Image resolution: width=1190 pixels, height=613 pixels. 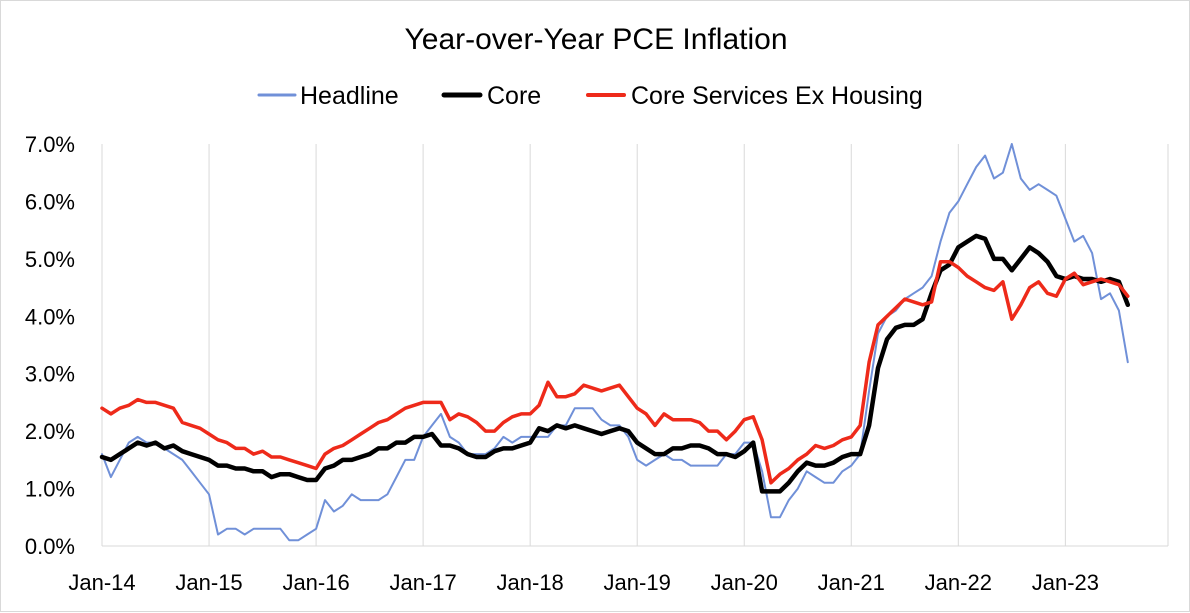 What do you see at coordinates (50, 345) in the screenshot?
I see `y-axis-tick-labels: 0.0% 1.0% 2.0% 3.0% 4.0% 5.0% 6.0% 7.0%` at bounding box center [50, 345].